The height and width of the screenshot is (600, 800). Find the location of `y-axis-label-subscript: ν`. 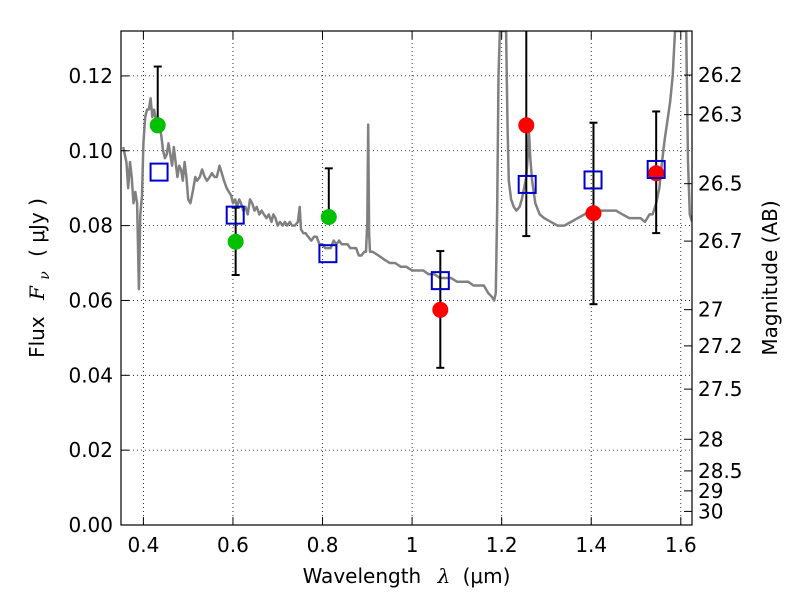

y-axis-label-subscript: ν is located at coordinates (45, 275).